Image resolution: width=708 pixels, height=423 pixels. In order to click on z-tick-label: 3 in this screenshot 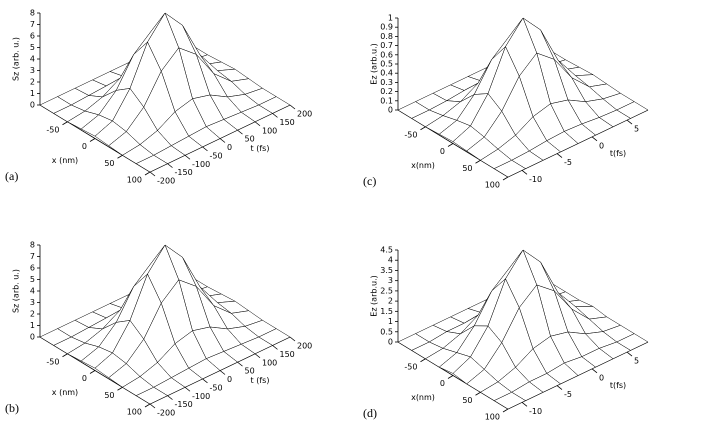, I will do `click(32, 302)`.